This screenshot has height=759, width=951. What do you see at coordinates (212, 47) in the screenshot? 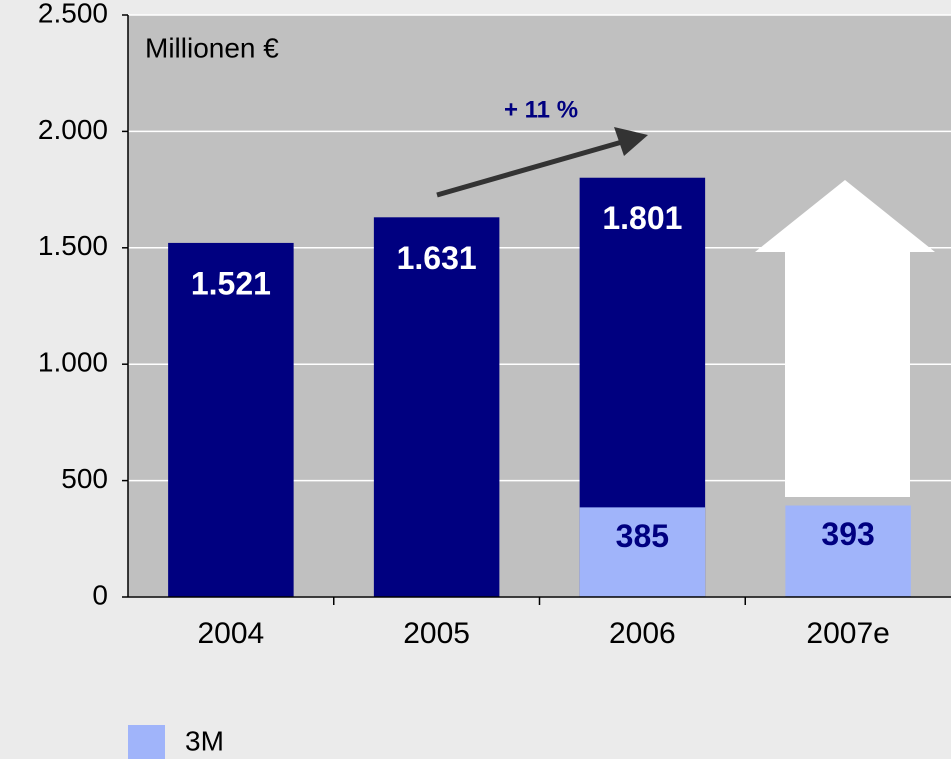
I see `unit-label: Millionen €` at bounding box center [212, 47].